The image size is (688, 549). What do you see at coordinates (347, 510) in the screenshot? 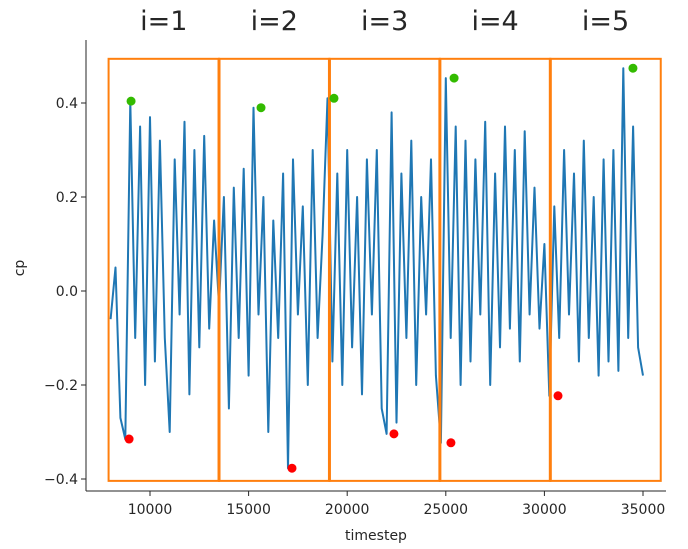
I see `x-tick-label: 20000` at bounding box center [347, 510].